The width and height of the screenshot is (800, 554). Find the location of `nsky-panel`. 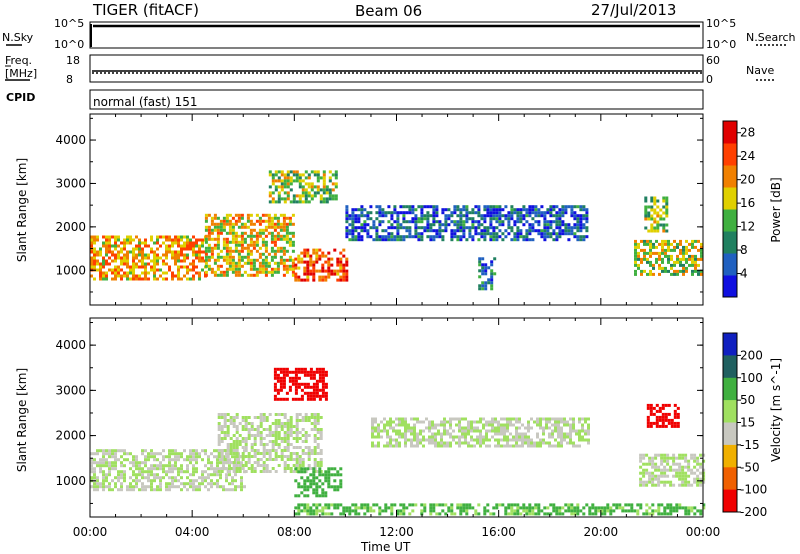

nsky-panel is located at coordinates (396, 35).